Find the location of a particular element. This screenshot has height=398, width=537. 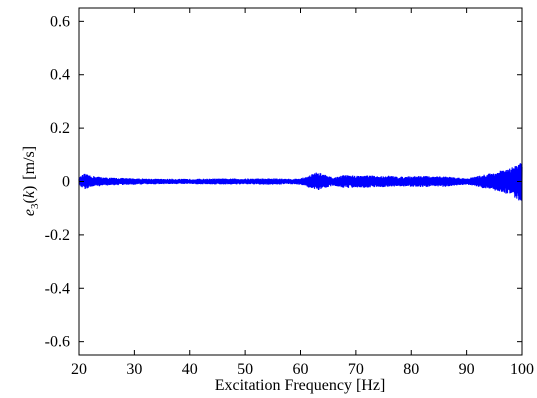

x-tick-label-7: 90 is located at coordinates (467, 369).